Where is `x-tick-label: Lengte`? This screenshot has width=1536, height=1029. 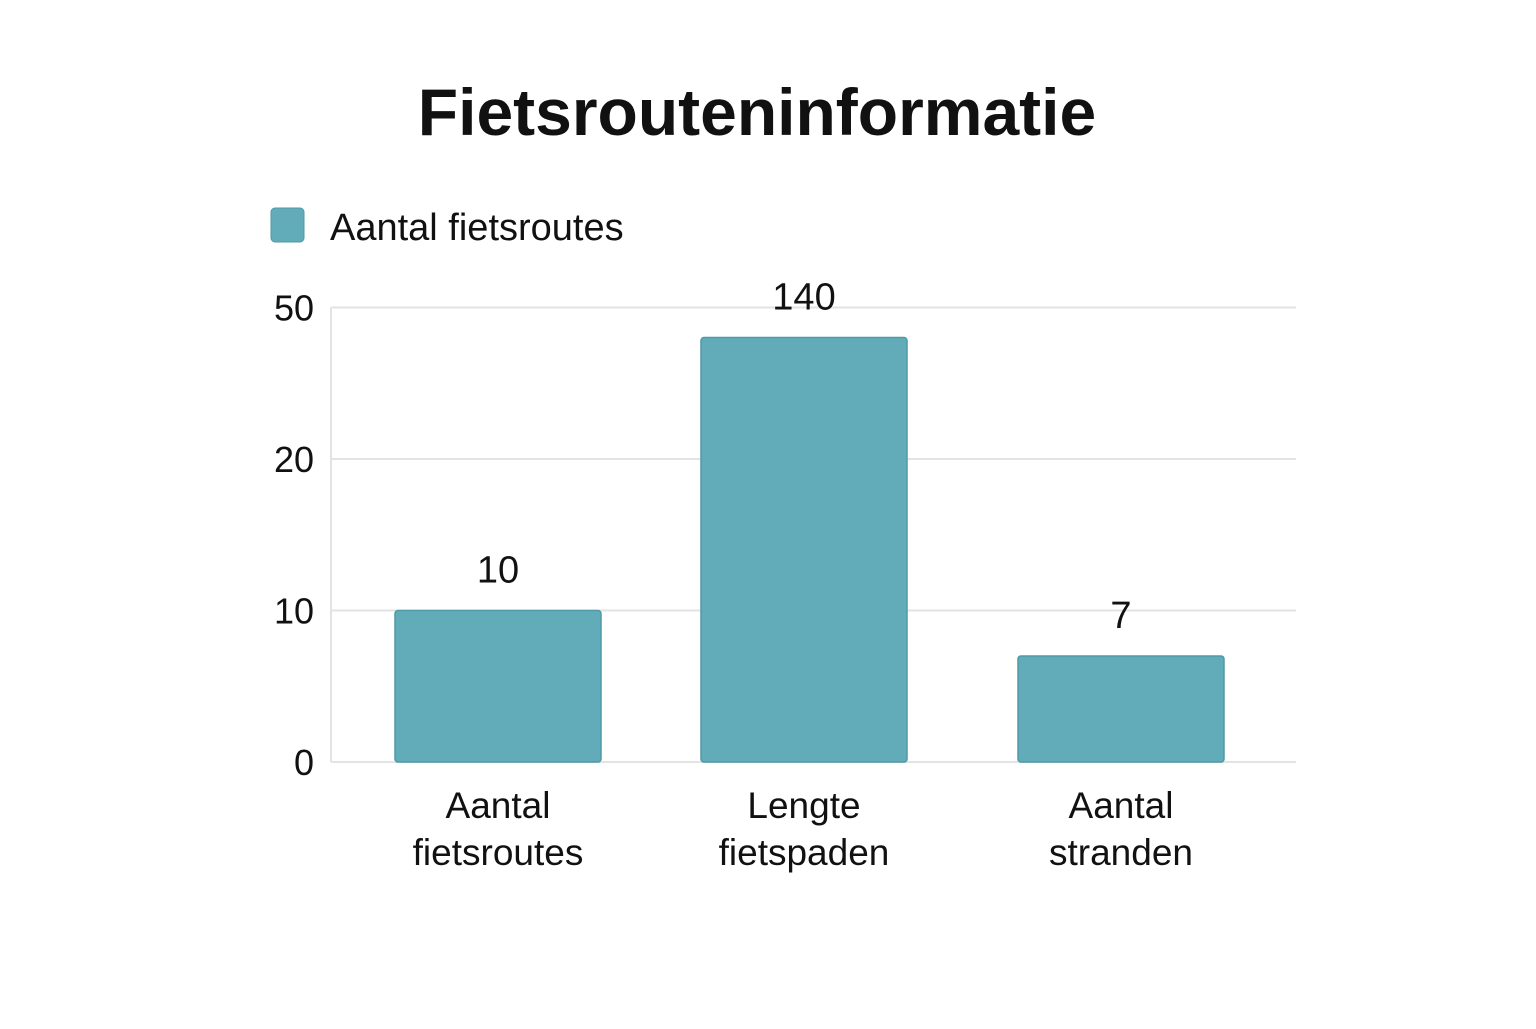 x-tick-label: Lengte is located at coordinates (803, 805).